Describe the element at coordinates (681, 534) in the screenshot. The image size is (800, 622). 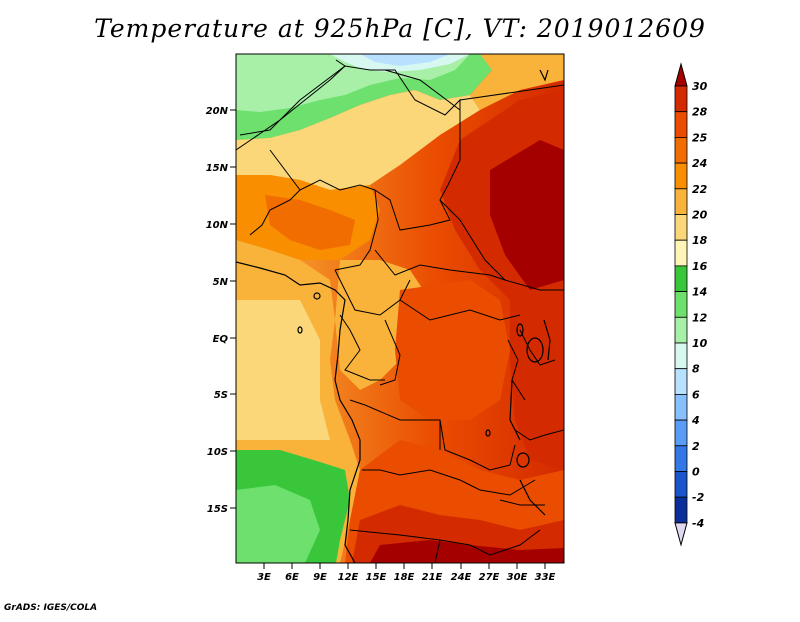
I see `colorbar-bottom-arrow` at that location.